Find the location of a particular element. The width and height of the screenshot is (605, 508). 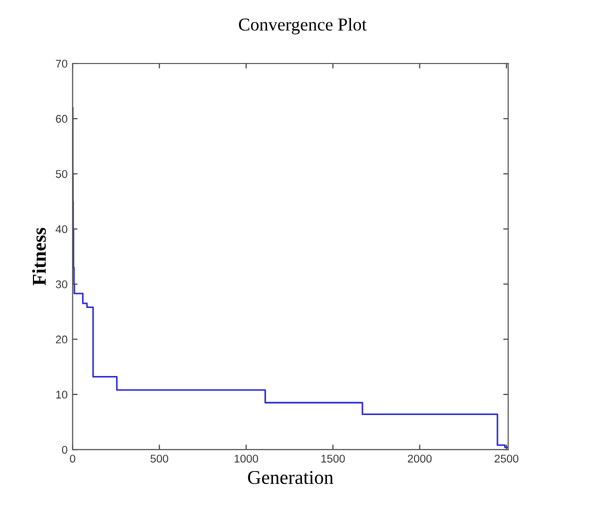

y-tick-label: 20 is located at coordinates (62, 340).